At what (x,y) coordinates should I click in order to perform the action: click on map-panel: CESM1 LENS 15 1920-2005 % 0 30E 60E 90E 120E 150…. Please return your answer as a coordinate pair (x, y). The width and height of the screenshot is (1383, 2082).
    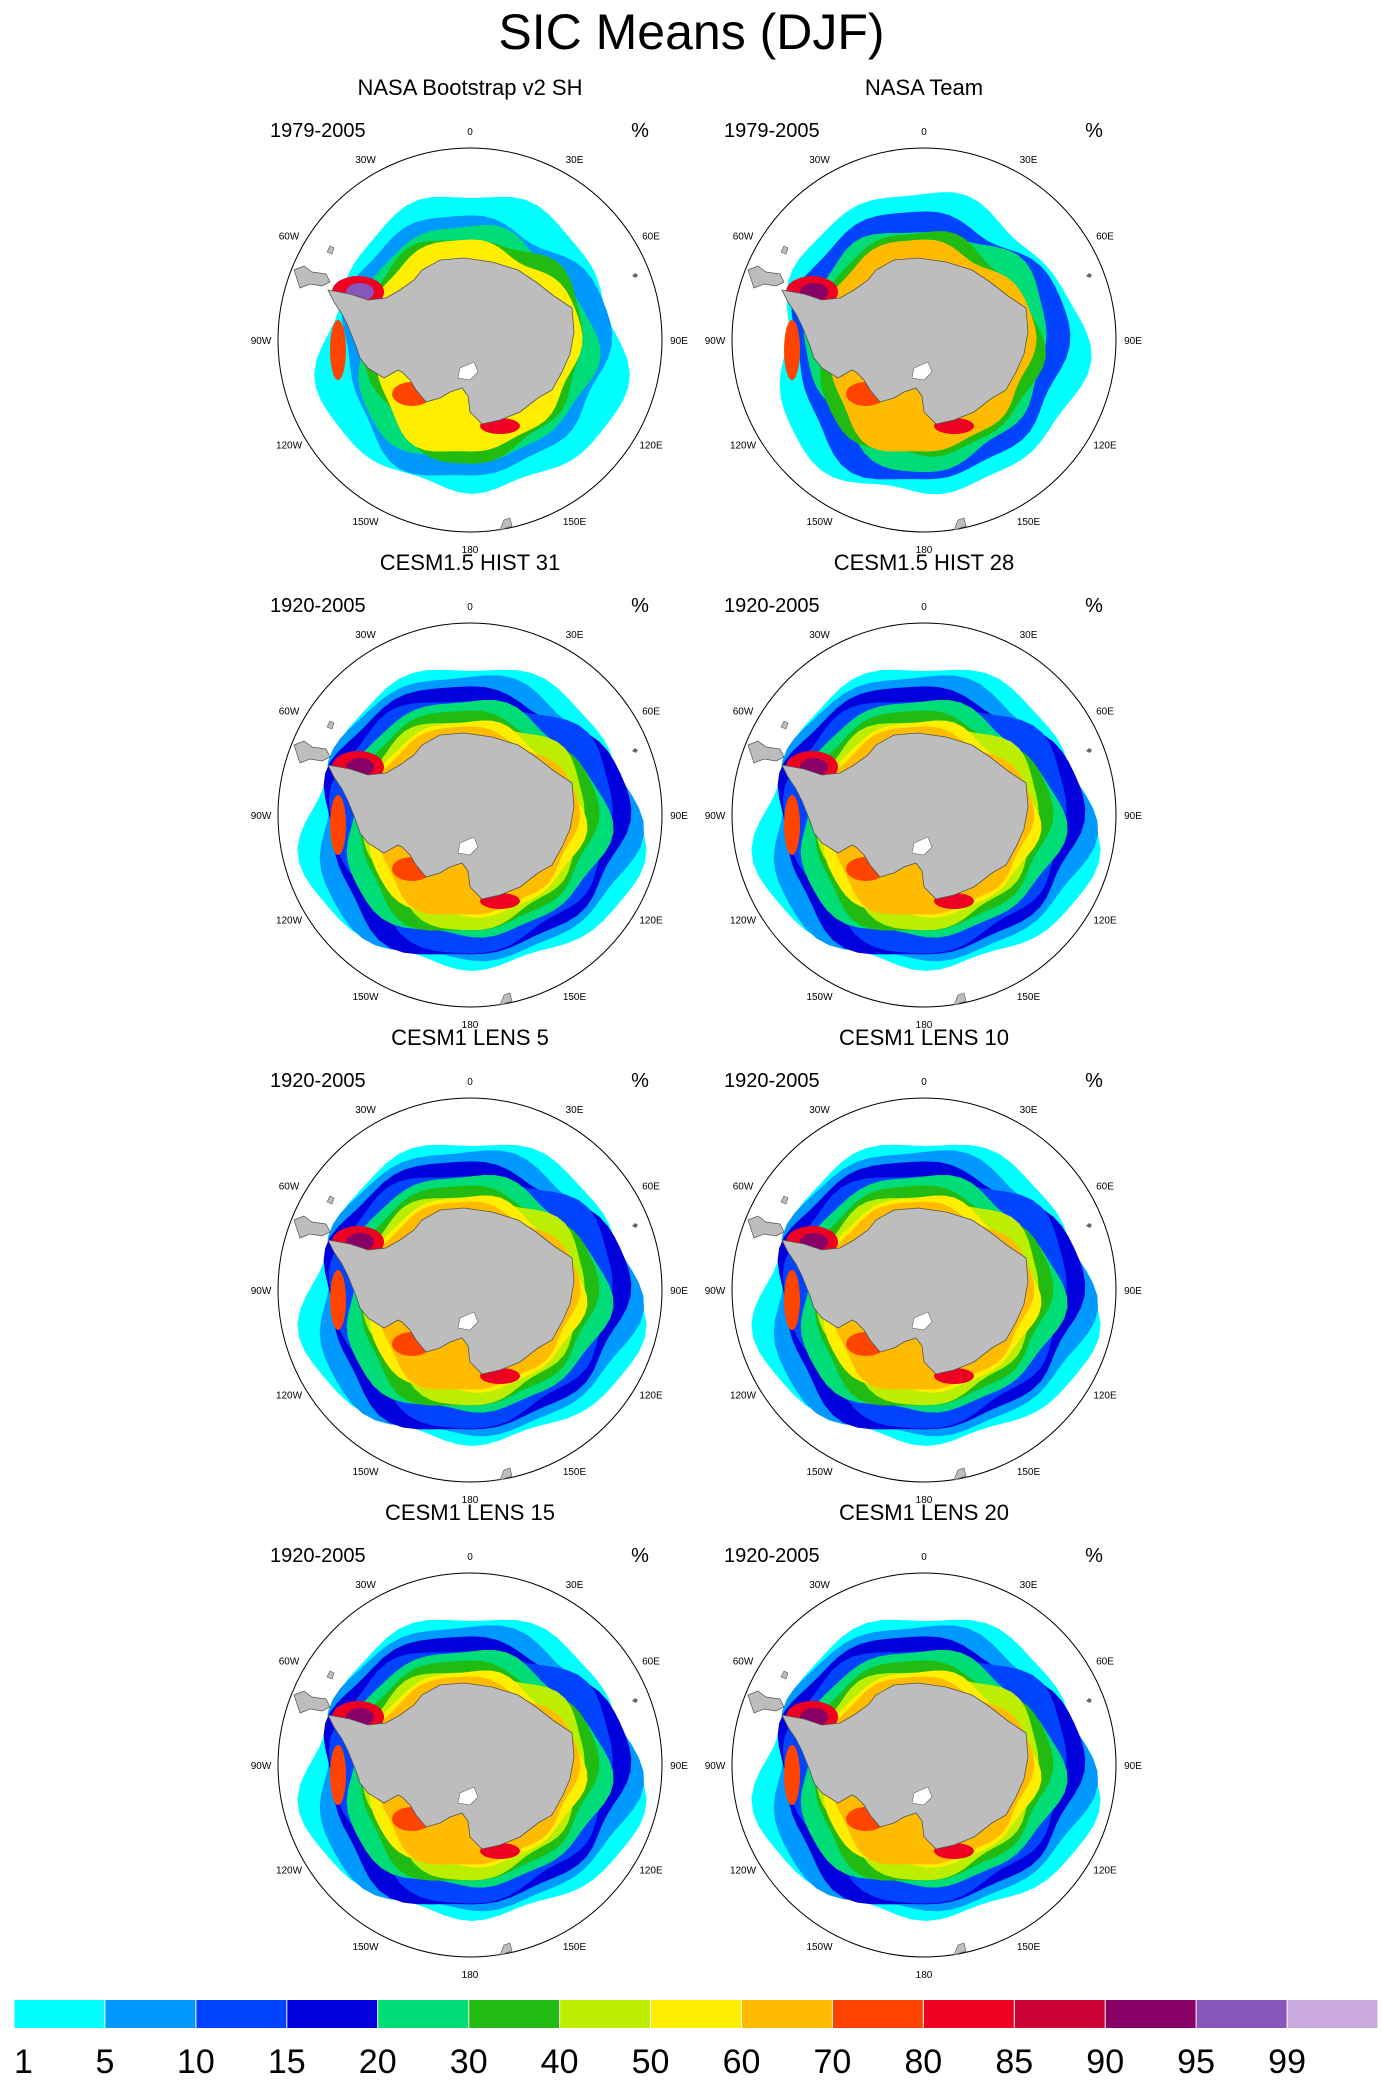
    Looking at the image, I should click on (470, 1740).